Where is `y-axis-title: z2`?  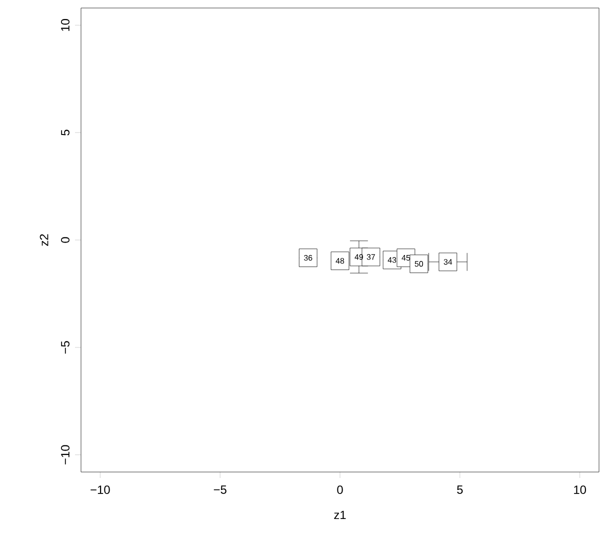 y-axis-title: z2 is located at coordinates (44, 240).